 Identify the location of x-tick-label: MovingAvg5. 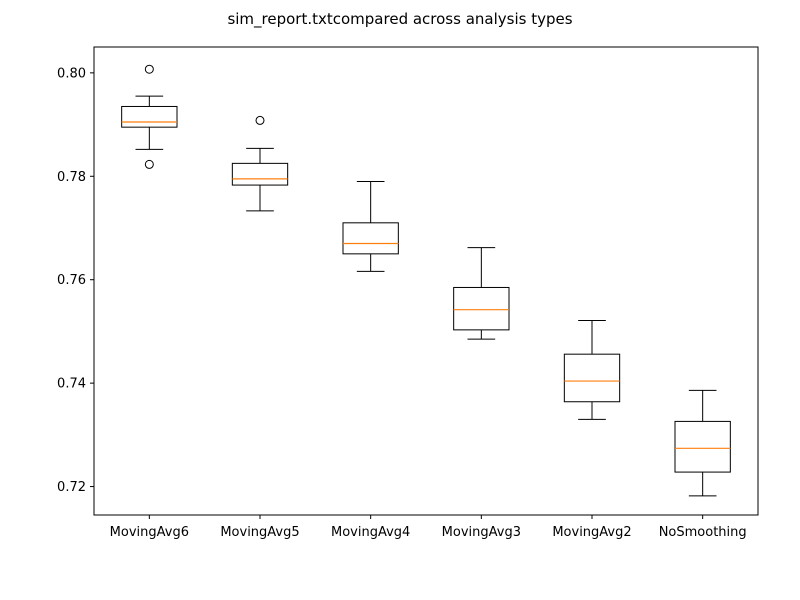
(259, 532).